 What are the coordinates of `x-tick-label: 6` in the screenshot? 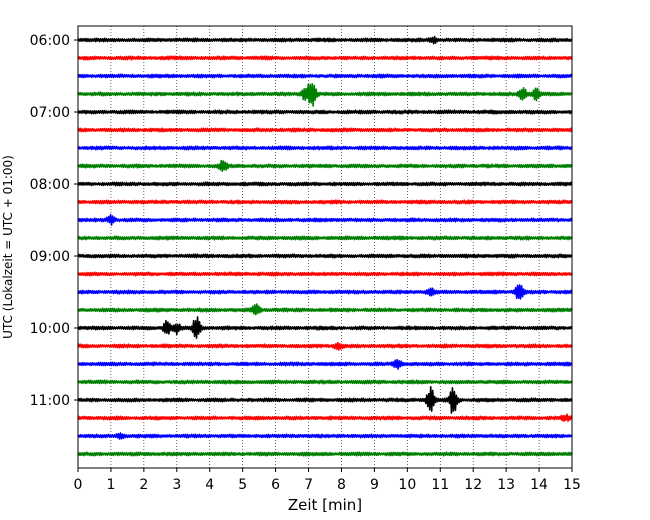 It's located at (275, 485).